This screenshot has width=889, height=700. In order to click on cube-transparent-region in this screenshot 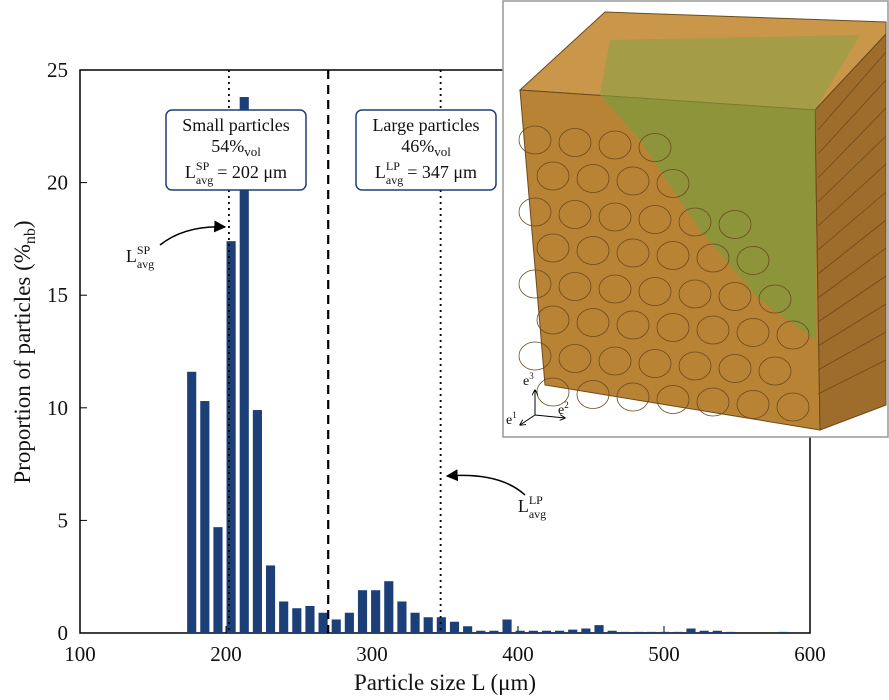, I will do `click(708, 217)`.